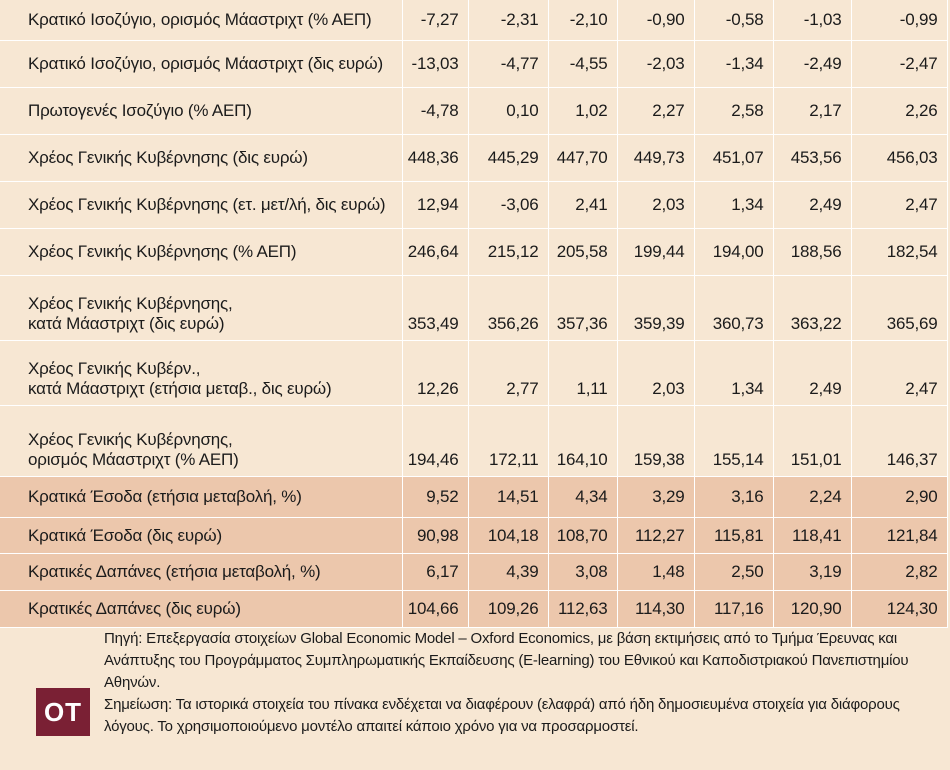 The width and height of the screenshot is (950, 770). I want to click on value-cell: 112,63, so click(583, 609).